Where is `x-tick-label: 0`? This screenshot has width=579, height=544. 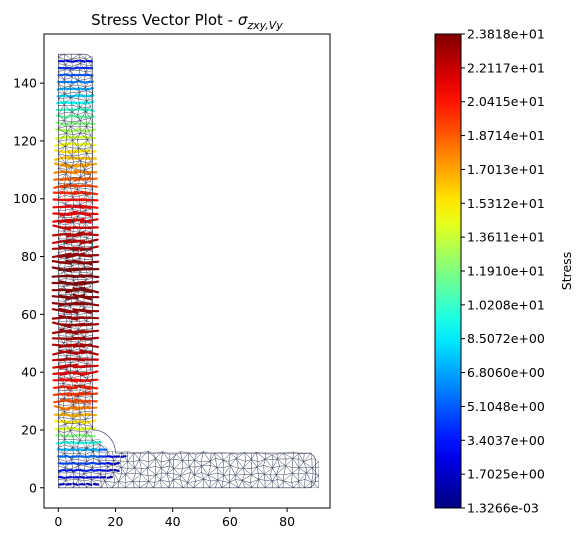
x-tick-label: 0 is located at coordinates (58, 521).